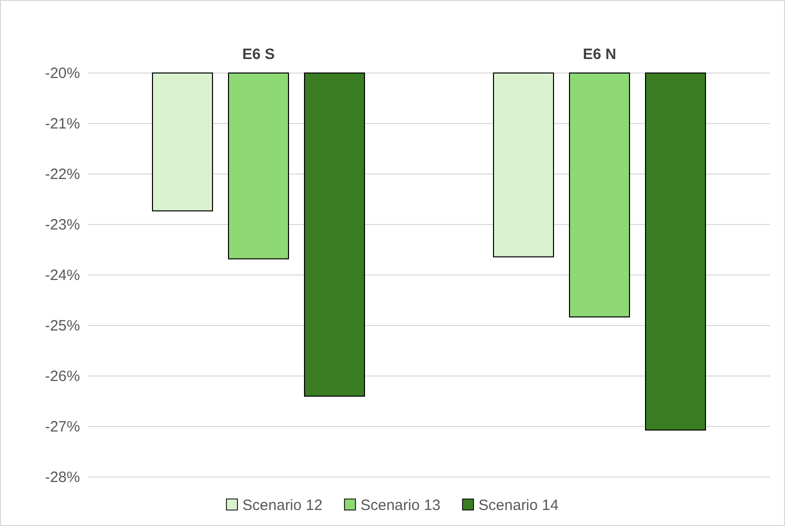 The height and width of the screenshot is (526, 785). What do you see at coordinates (62, 275) in the screenshot?
I see `y-tick-label: -24%` at bounding box center [62, 275].